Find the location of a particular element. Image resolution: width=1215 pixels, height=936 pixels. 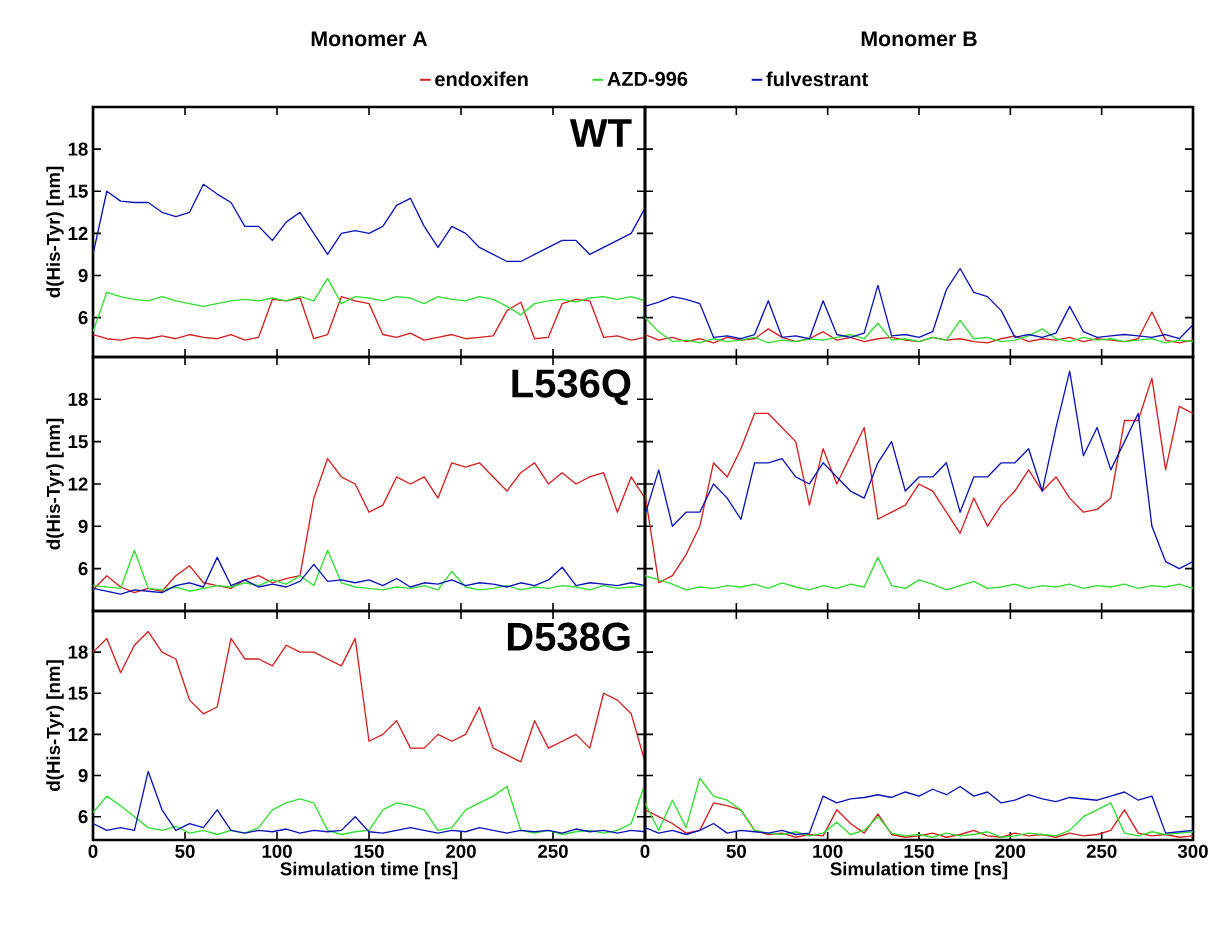

chart-title: Monomer B is located at coordinates (919, 39).